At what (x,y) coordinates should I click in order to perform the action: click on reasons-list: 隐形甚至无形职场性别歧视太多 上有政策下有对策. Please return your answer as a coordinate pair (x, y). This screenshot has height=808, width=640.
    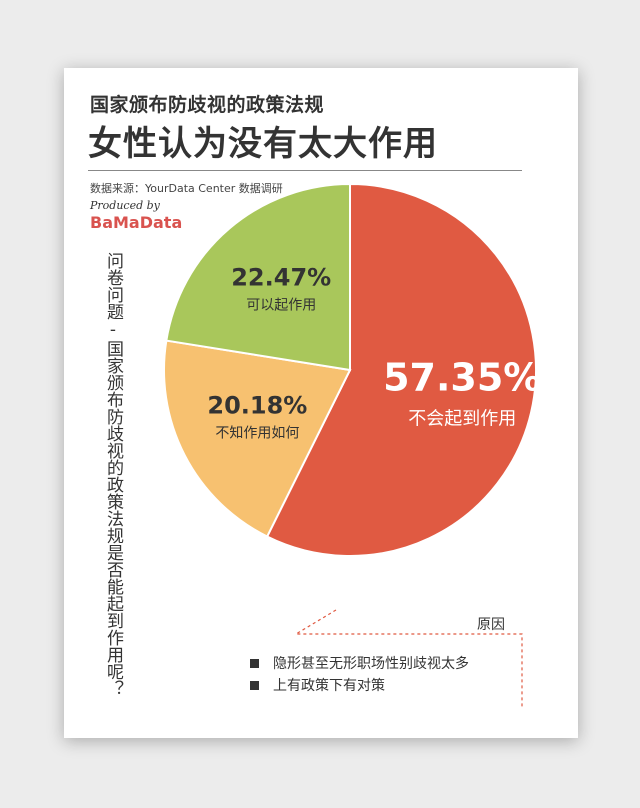
    Looking at the image, I should click on (359, 674).